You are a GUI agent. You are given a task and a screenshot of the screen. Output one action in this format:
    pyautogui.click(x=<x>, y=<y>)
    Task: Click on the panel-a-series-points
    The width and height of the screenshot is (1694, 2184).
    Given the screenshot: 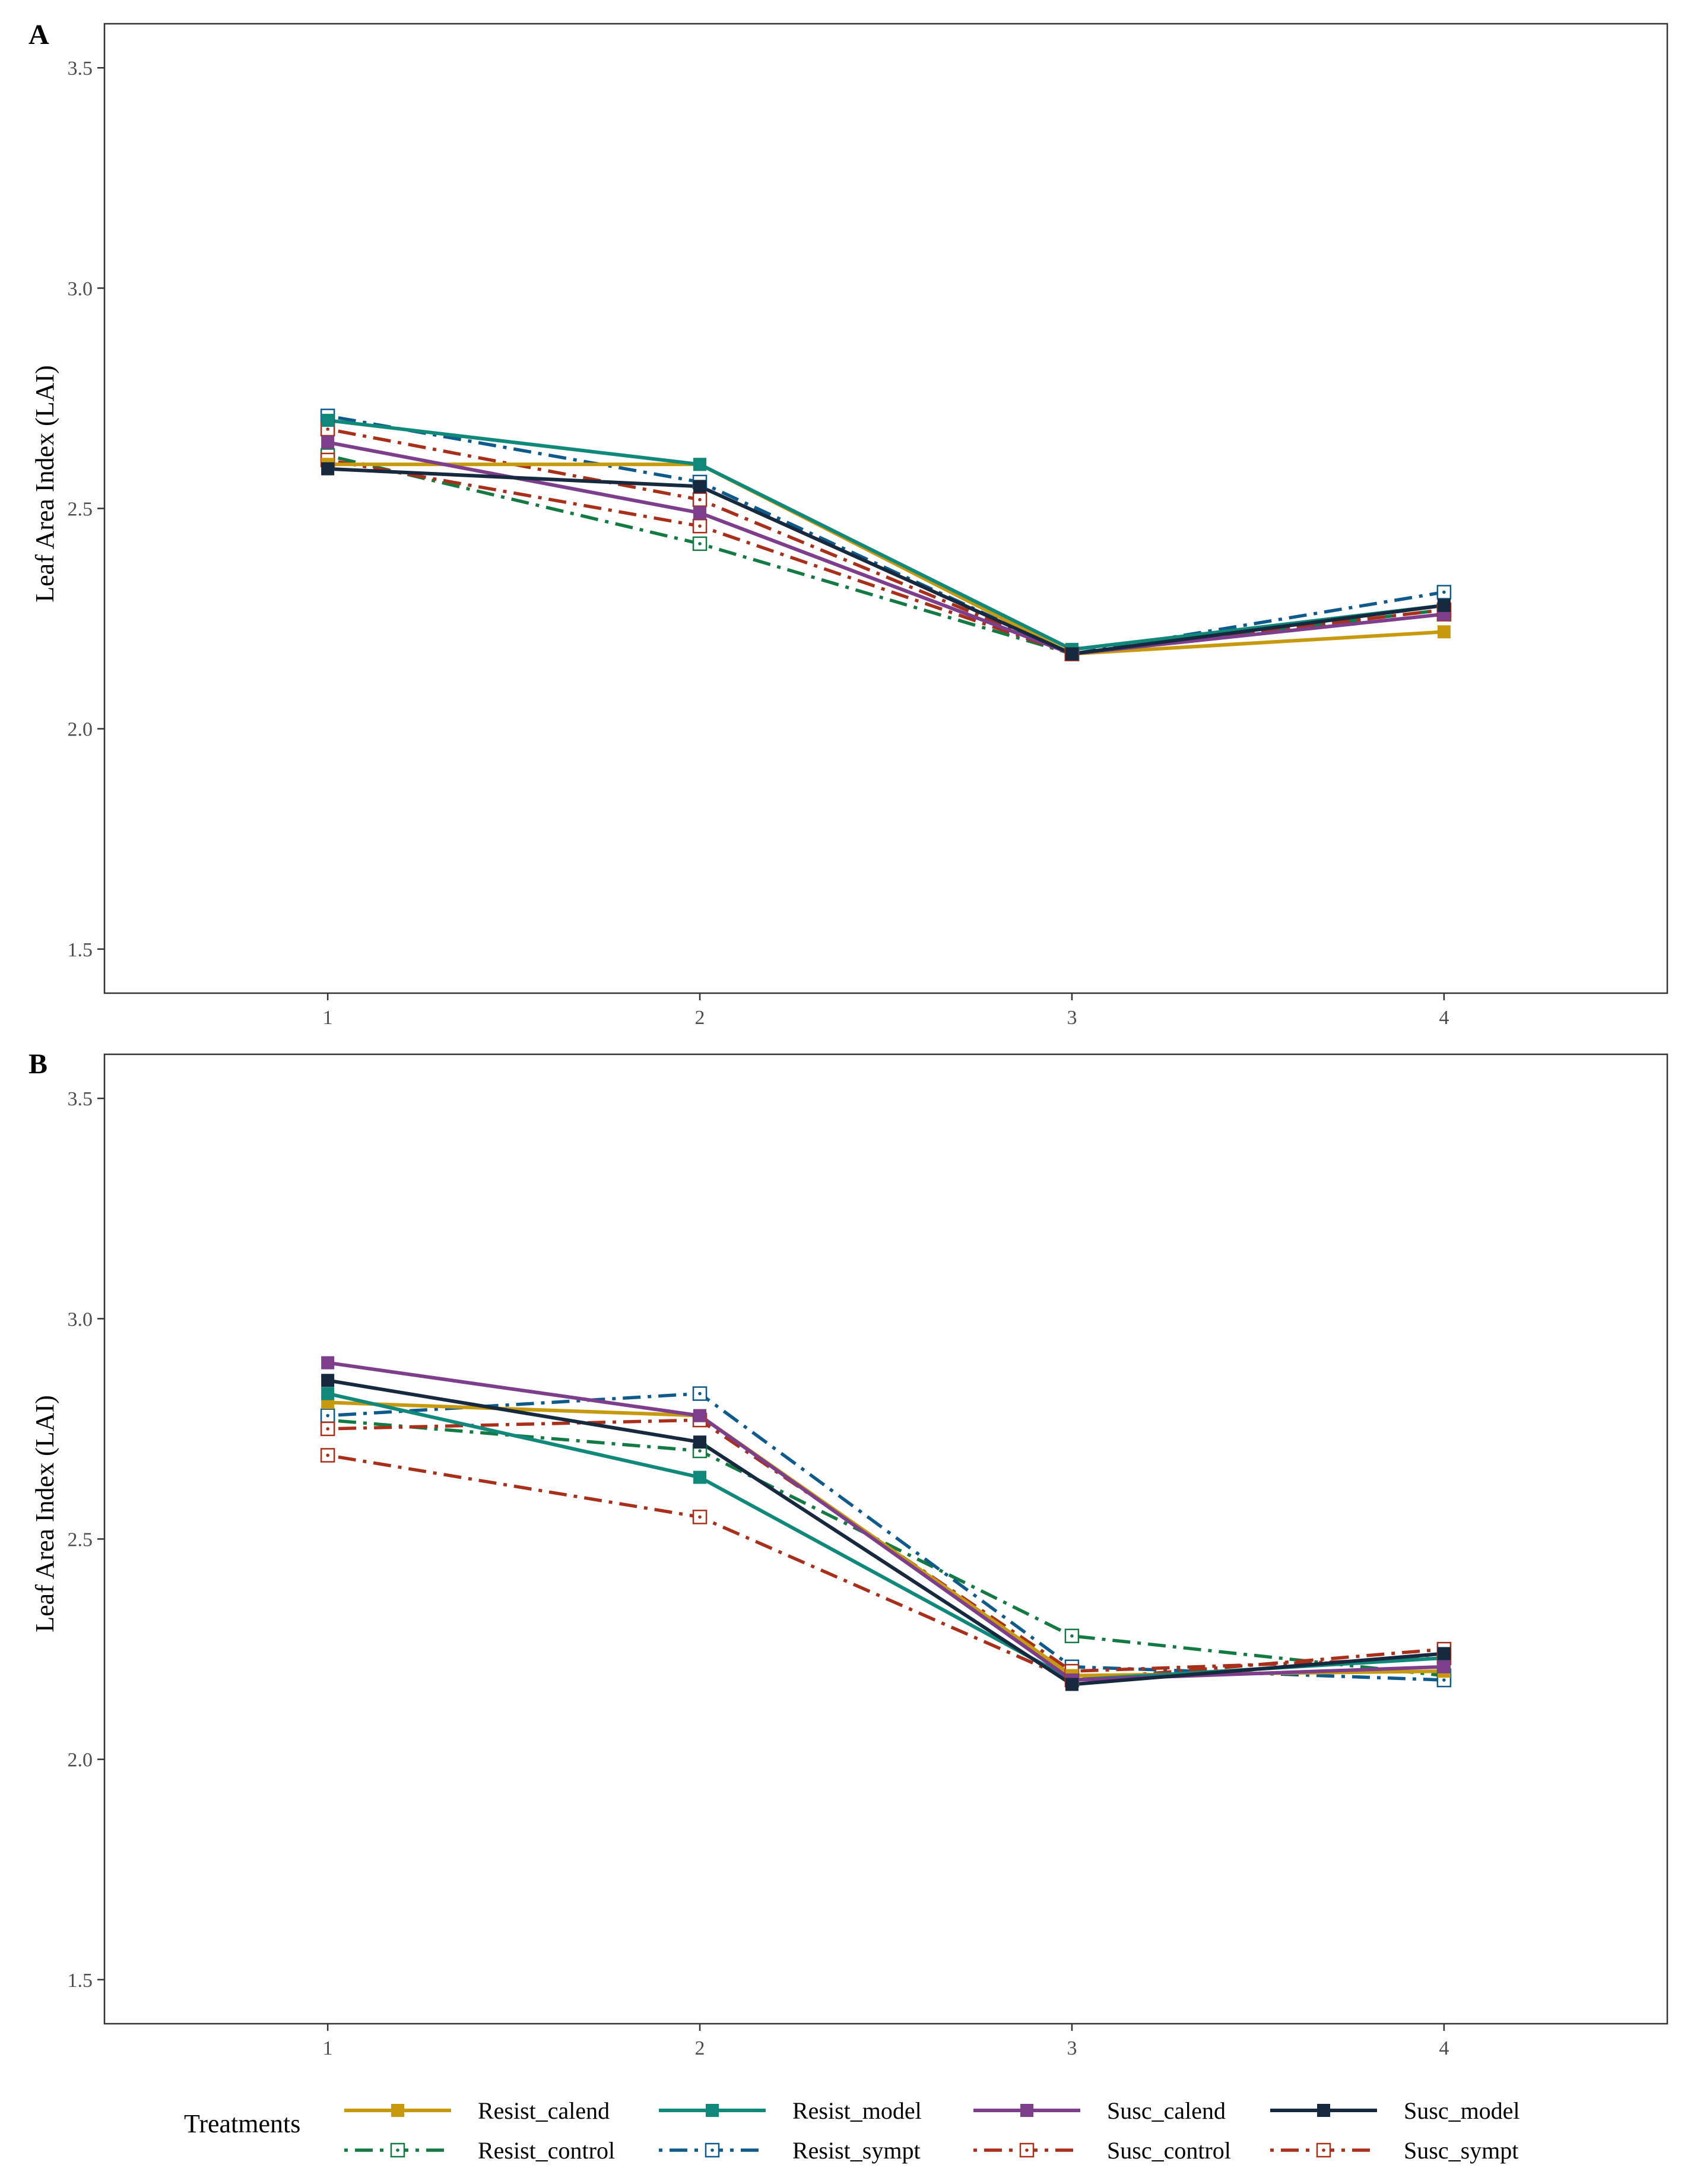 What is the action you would take?
    pyautogui.click(x=886, y=534)
    